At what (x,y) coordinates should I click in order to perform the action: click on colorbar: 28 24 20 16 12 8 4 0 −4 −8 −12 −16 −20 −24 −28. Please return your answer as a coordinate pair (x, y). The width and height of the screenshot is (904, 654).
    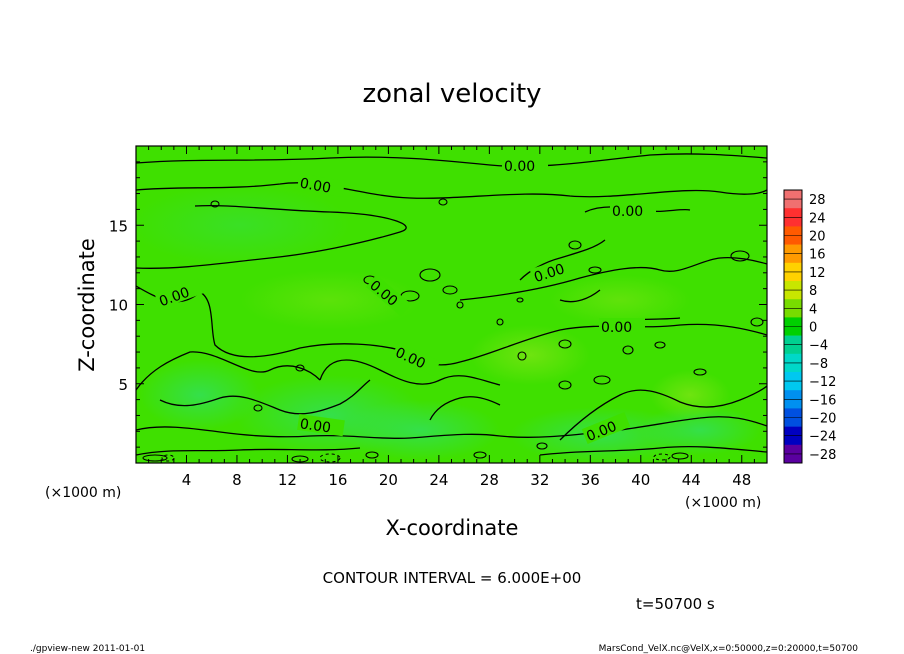
    Looking at the image, I should click on (809, 326).